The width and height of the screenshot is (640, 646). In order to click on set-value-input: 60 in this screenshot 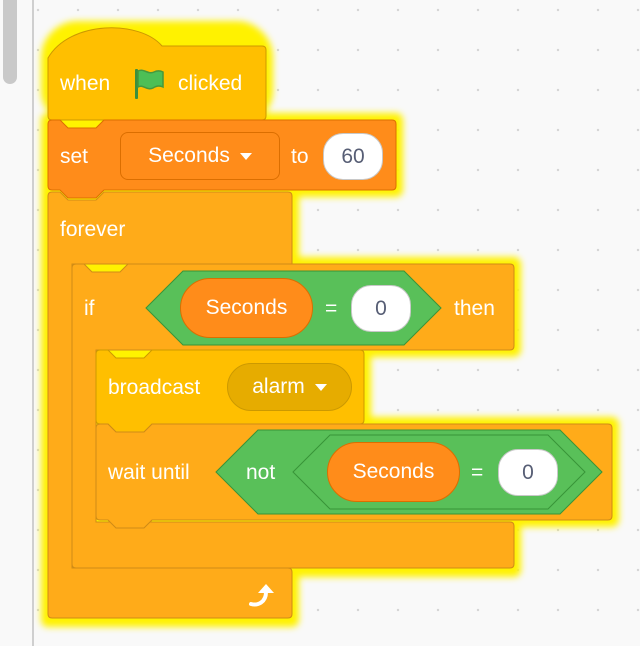, I will do `click(353, 156)`.